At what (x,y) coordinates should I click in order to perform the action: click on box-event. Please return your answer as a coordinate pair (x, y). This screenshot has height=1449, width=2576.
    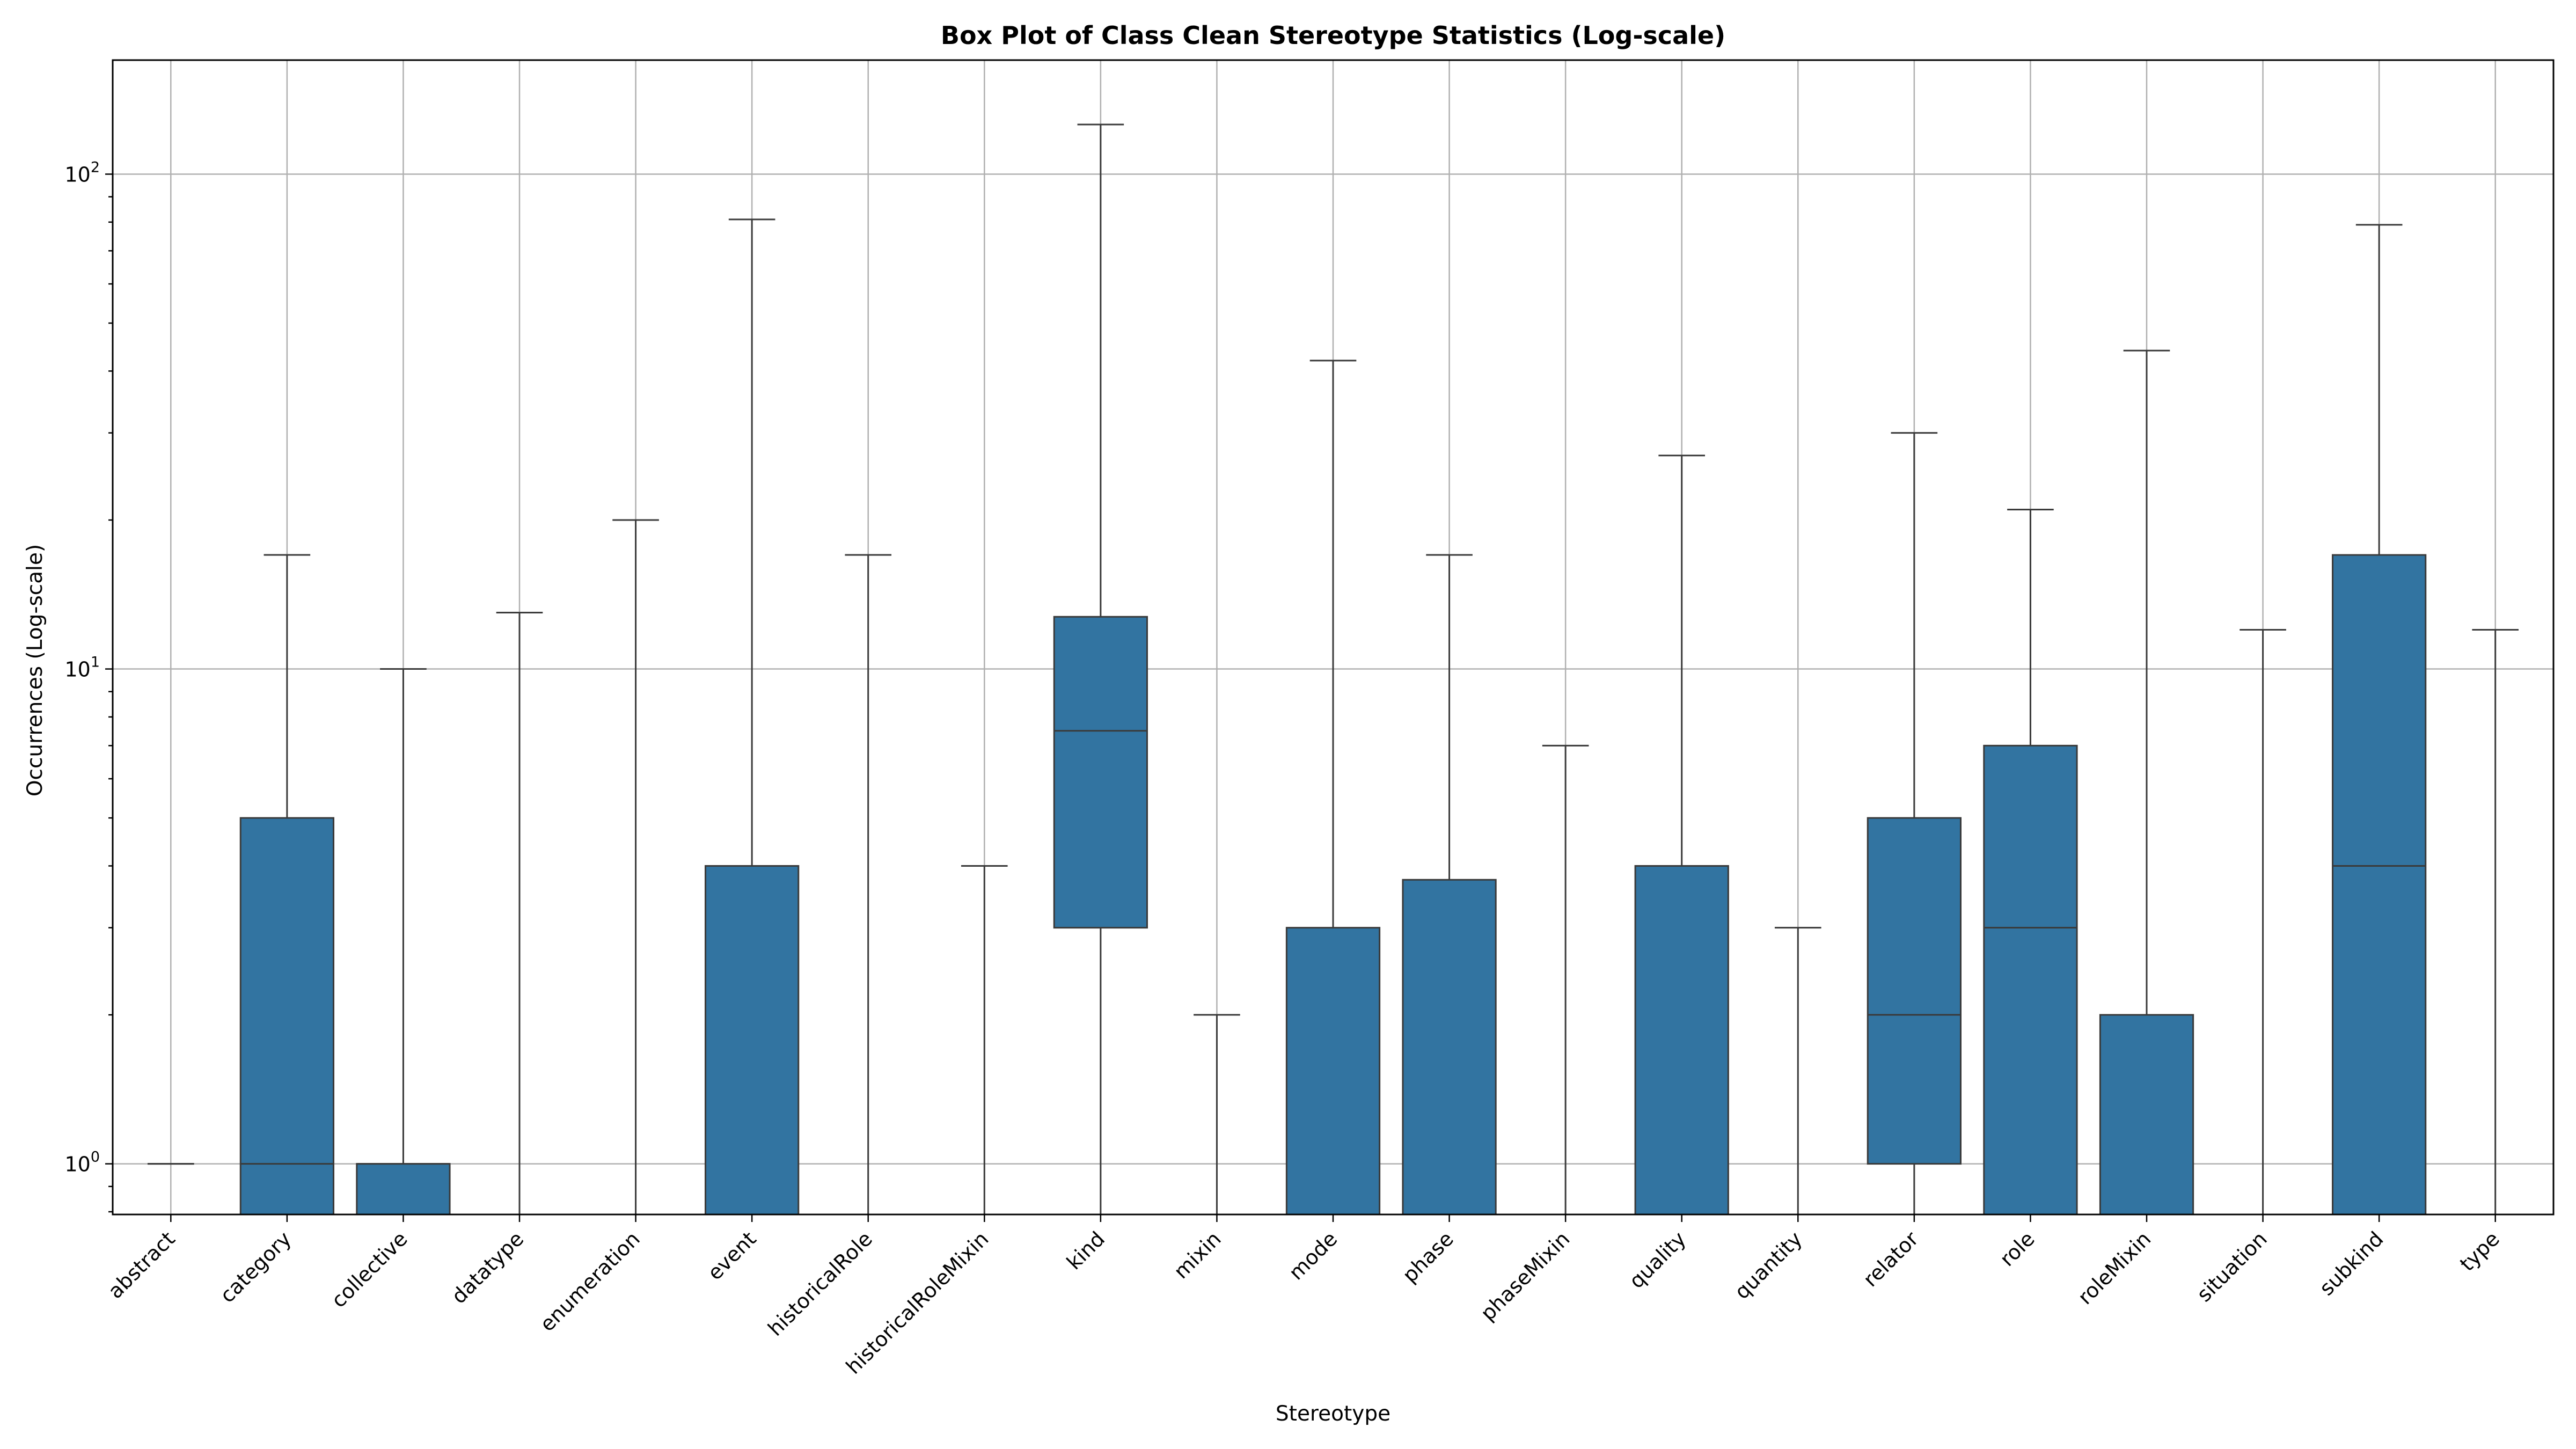
    Looking at the image, I should click on (752, 717).